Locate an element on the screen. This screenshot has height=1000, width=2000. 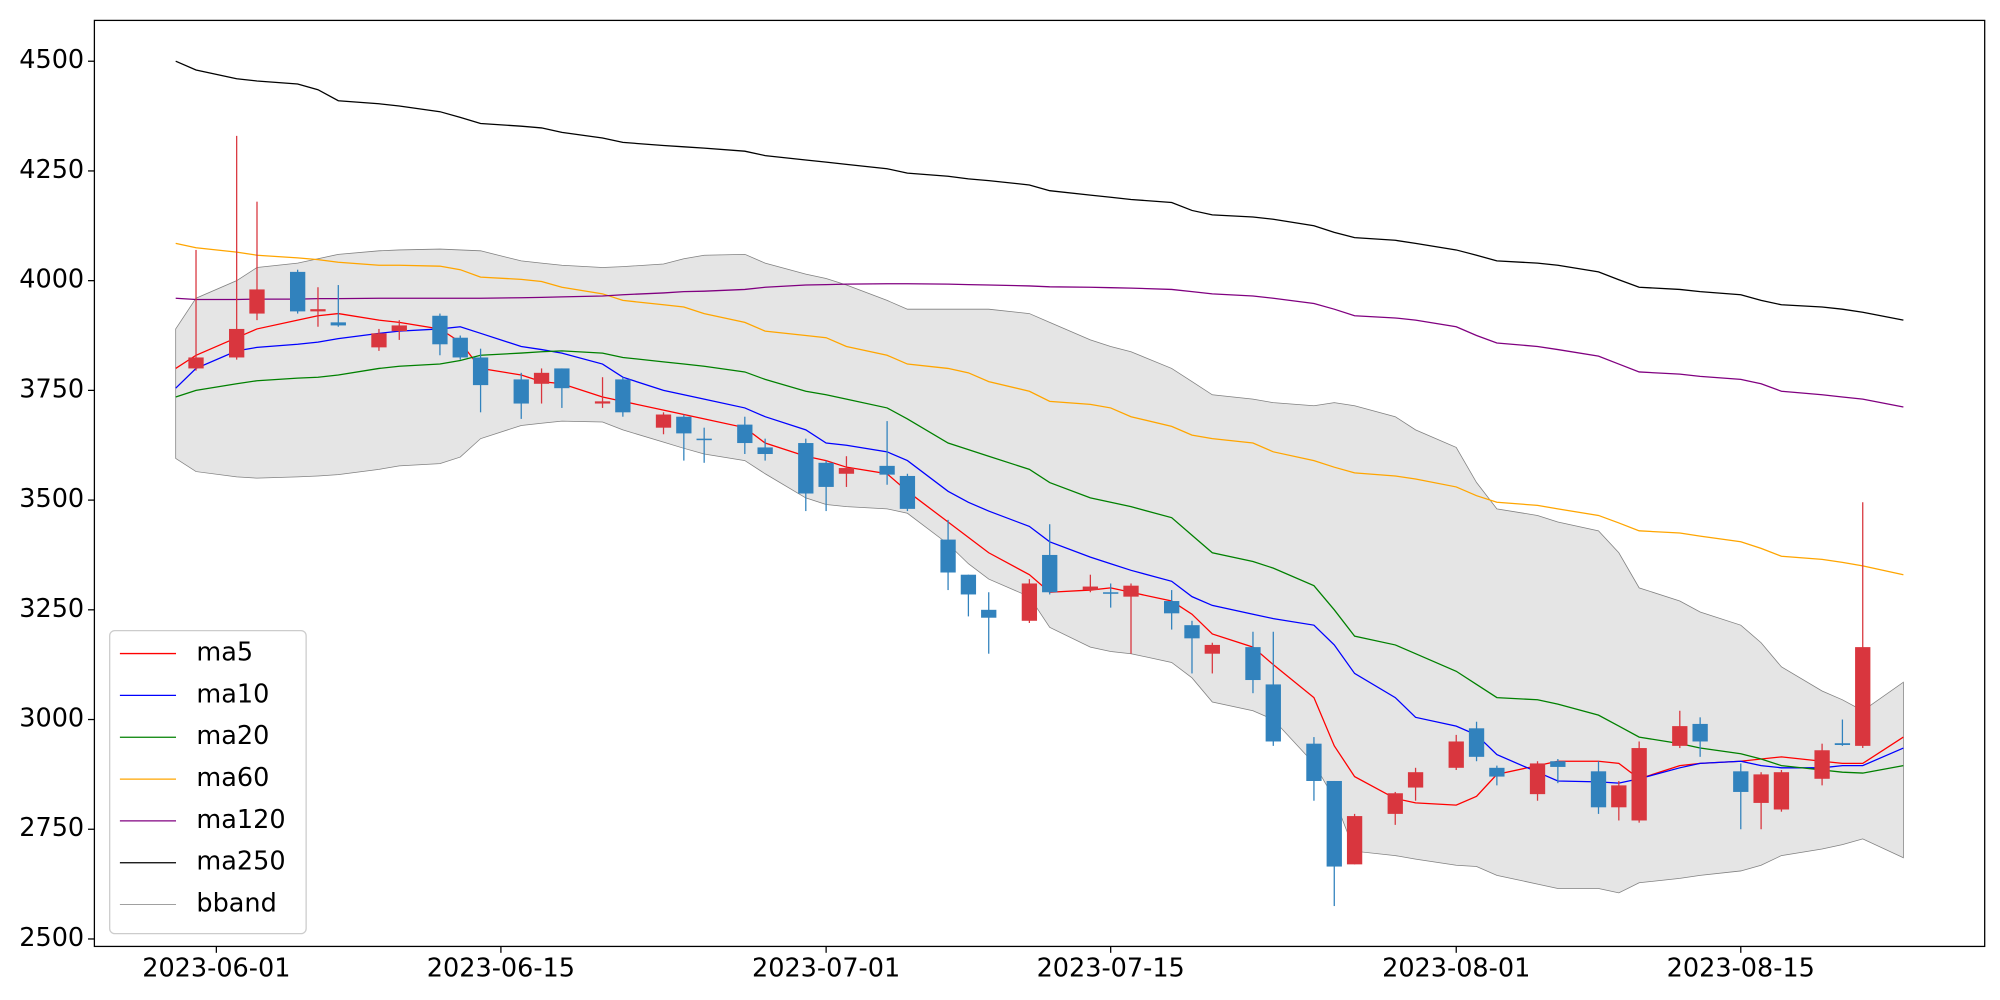
y-tick-label: 4500 is located at coordinates (51, 60).